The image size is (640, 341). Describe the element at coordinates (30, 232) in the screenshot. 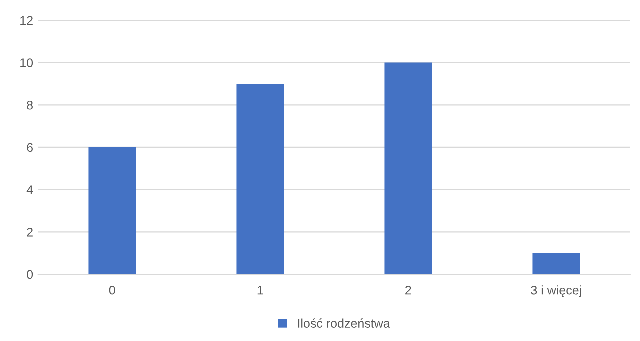

I see `y-tick-label: 2` at that location.